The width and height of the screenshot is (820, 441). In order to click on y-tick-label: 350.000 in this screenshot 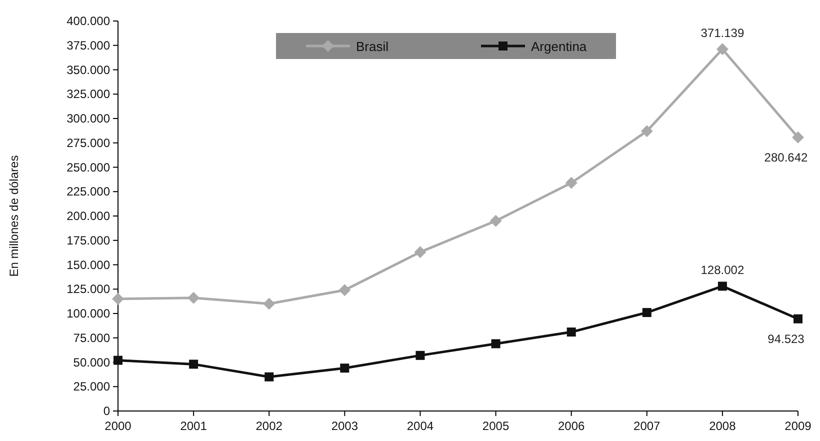, I will do `click(88, 69)`.